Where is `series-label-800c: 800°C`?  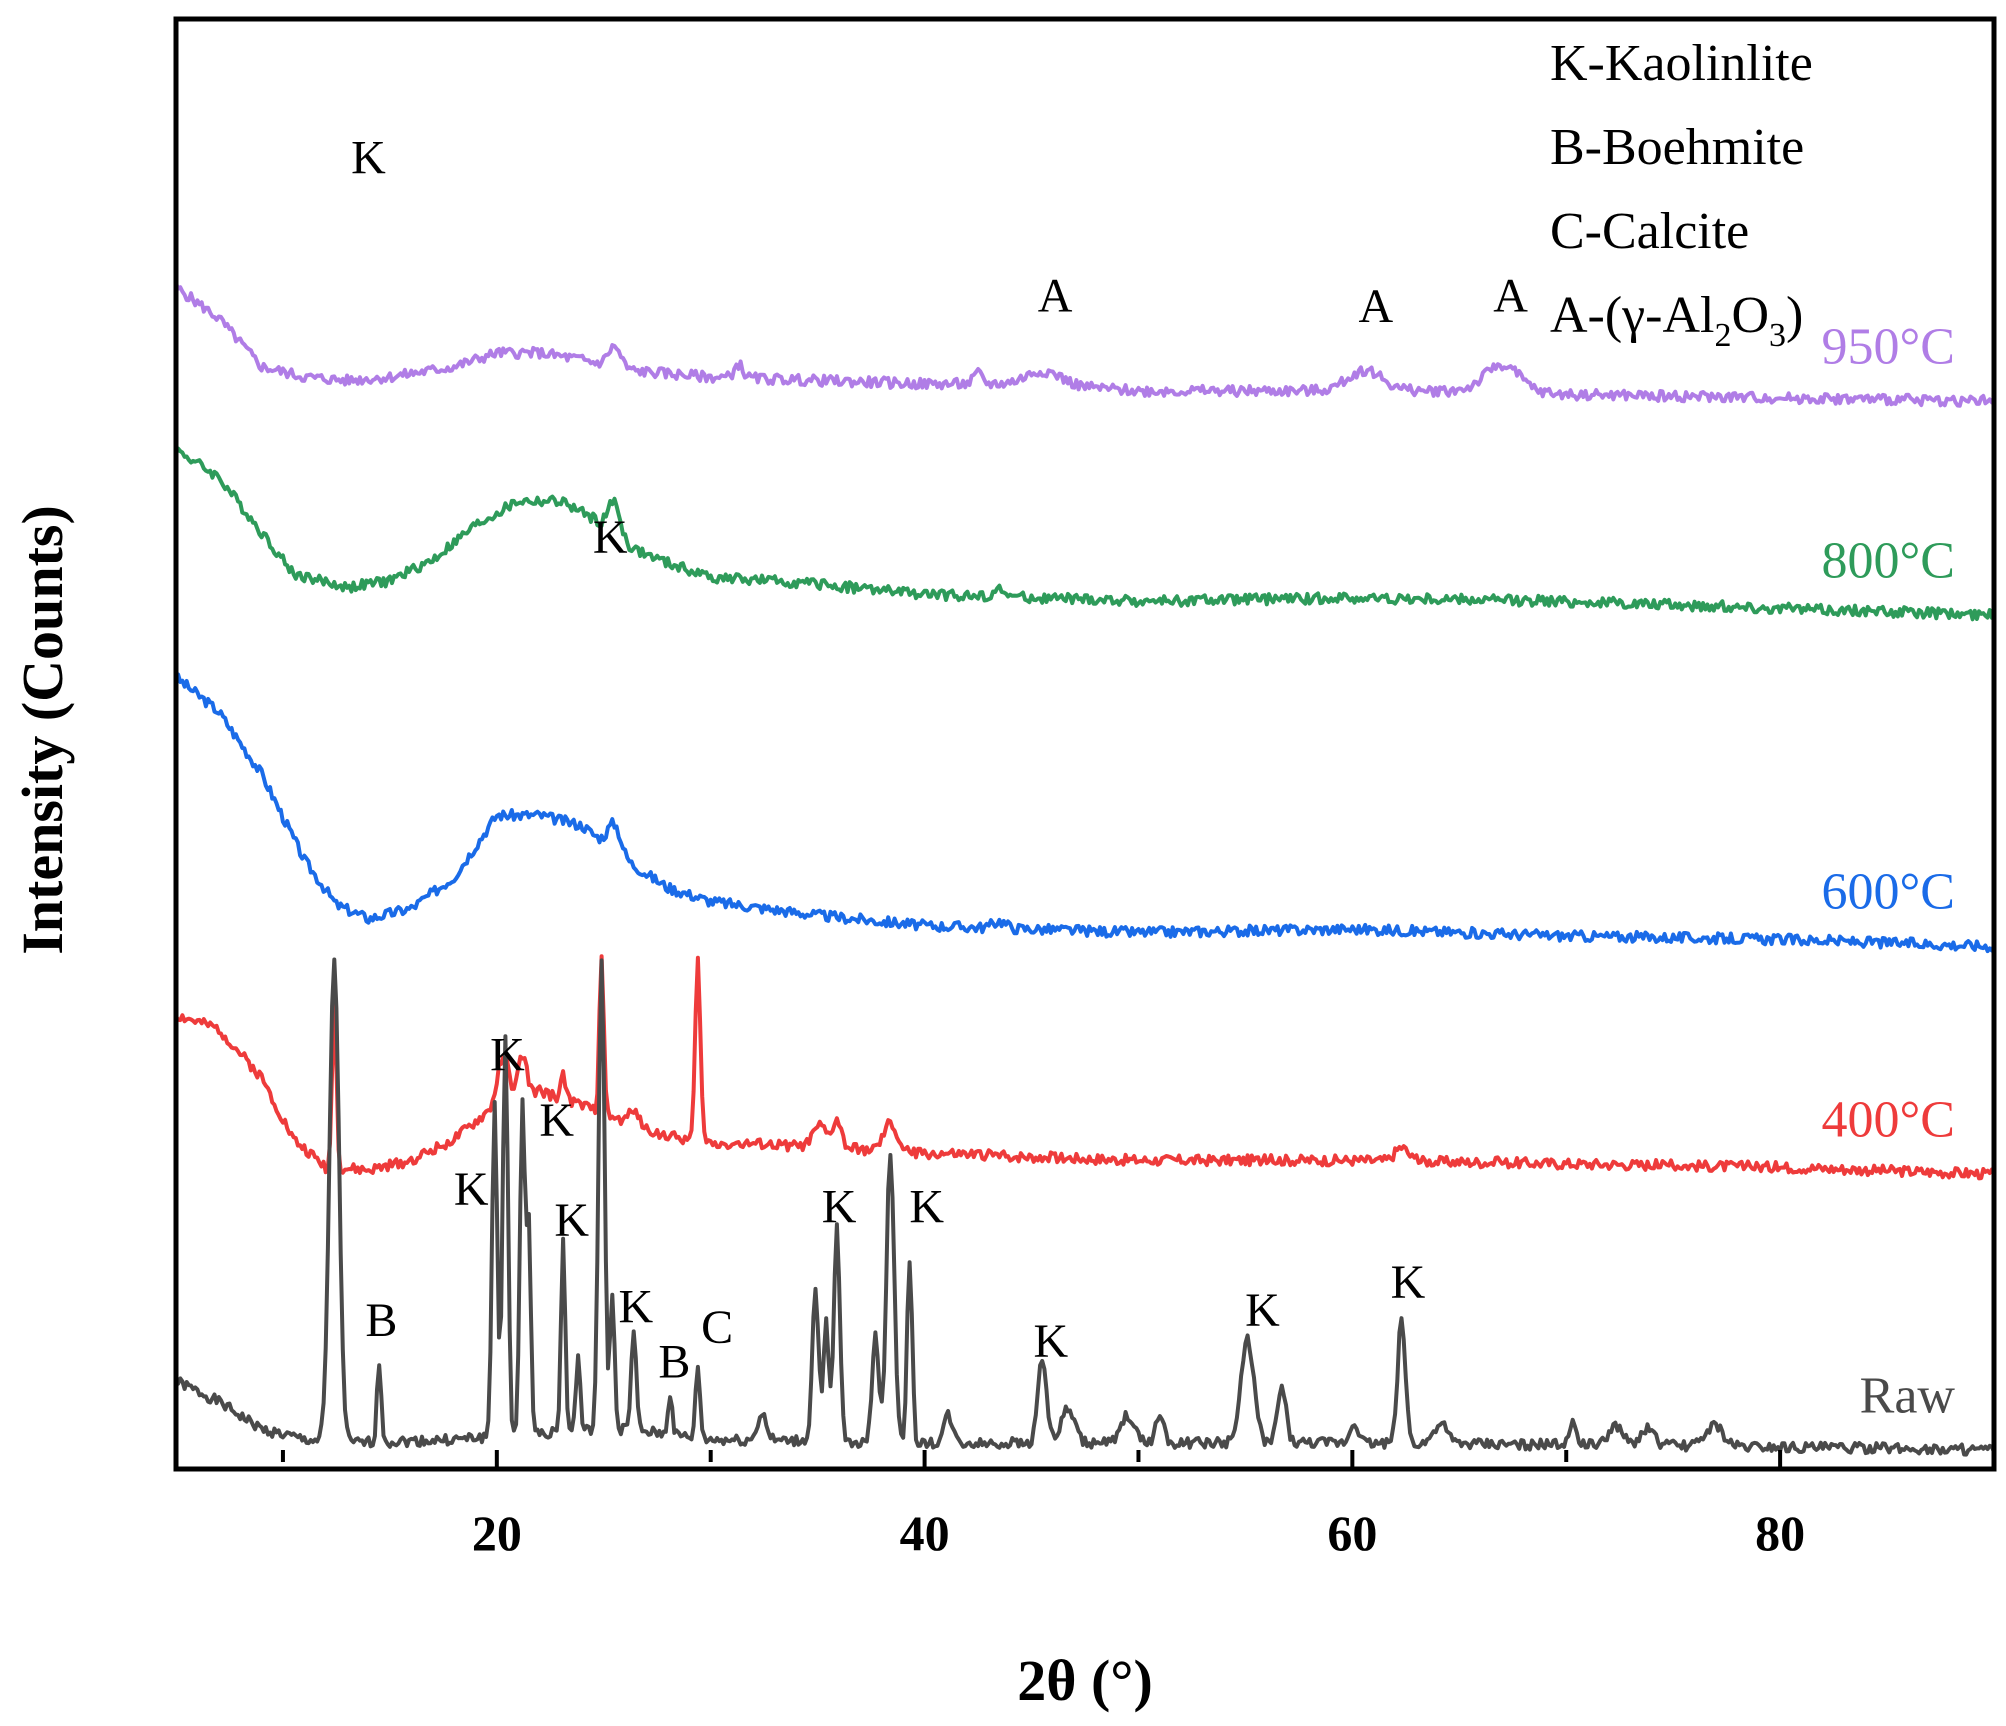
series-label-800c: 800°C is located at coordinates (1888, 561).